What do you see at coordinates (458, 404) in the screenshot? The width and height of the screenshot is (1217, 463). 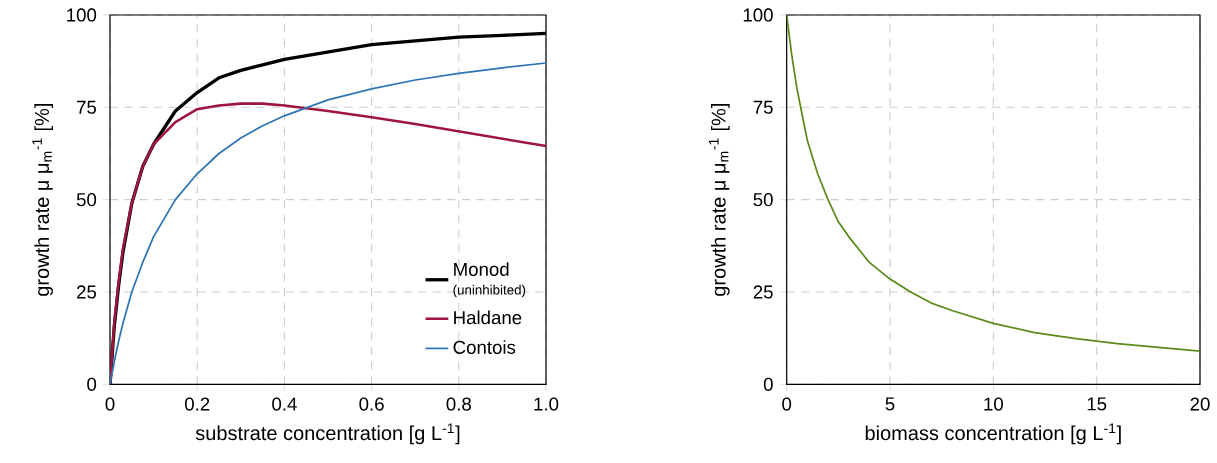 I see `x-tick-label: 0.8` at bounding box center [458, 404].